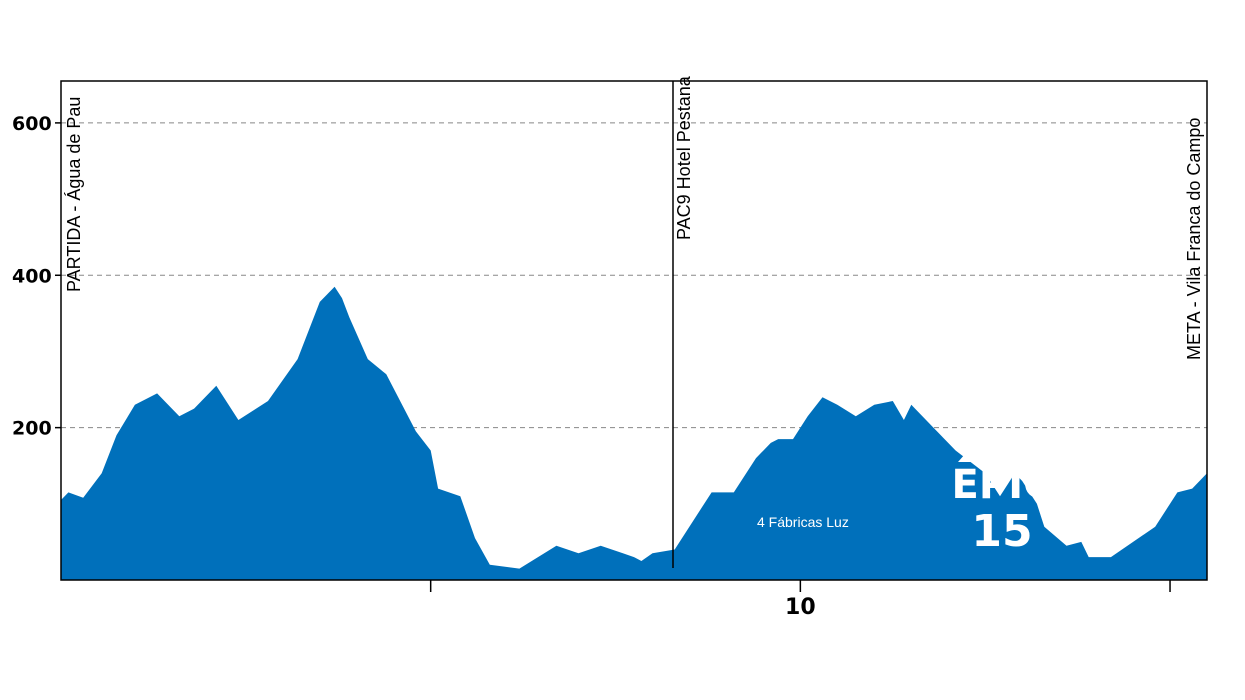 This screenshot has height=700, width=1245. What do you see at coordinates (684, 157) in the screenshot?
I see `checkpoint-annotation: PAC9 Hotel Pestana` at bounding box center [684, 157].